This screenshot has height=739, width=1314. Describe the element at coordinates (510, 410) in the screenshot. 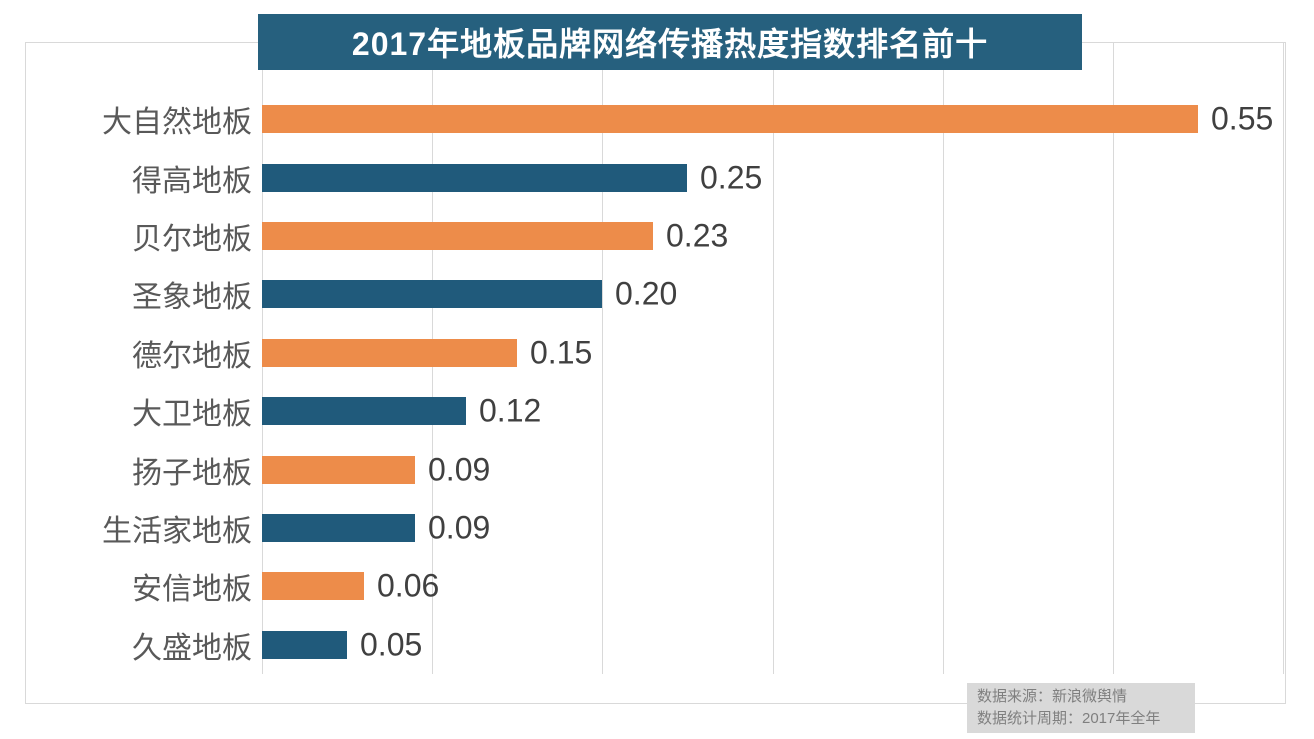

I see `bar-value-label: 0.12` at that location.